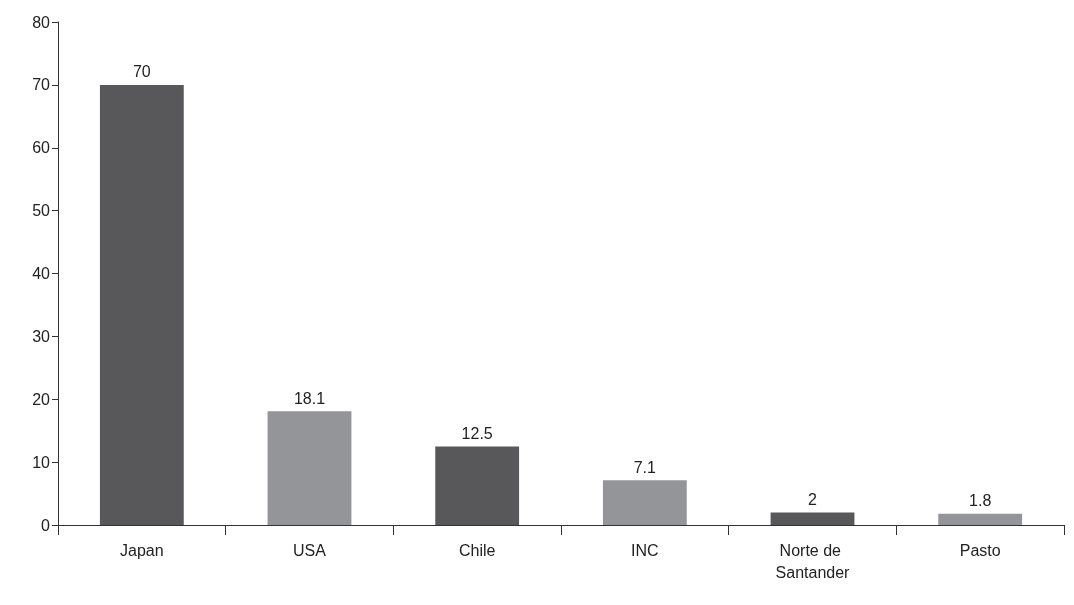 The image size is (1074, 605). Describe the element at coordinates (813, 561) in the screenshot. I see `x-tick-label: Norte de Santander` at that location.